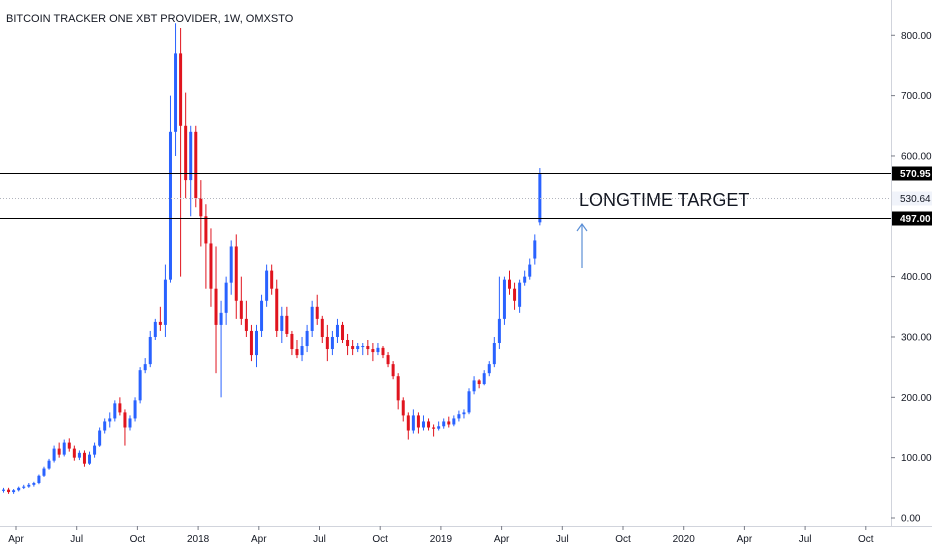 Image resolution: width=932 pixels, height=550 pixels. What do you see at coordinates (915, 174) in the screenshot?
I see `price-line-badge-label: 570.95` at bounding box center [915, 174].